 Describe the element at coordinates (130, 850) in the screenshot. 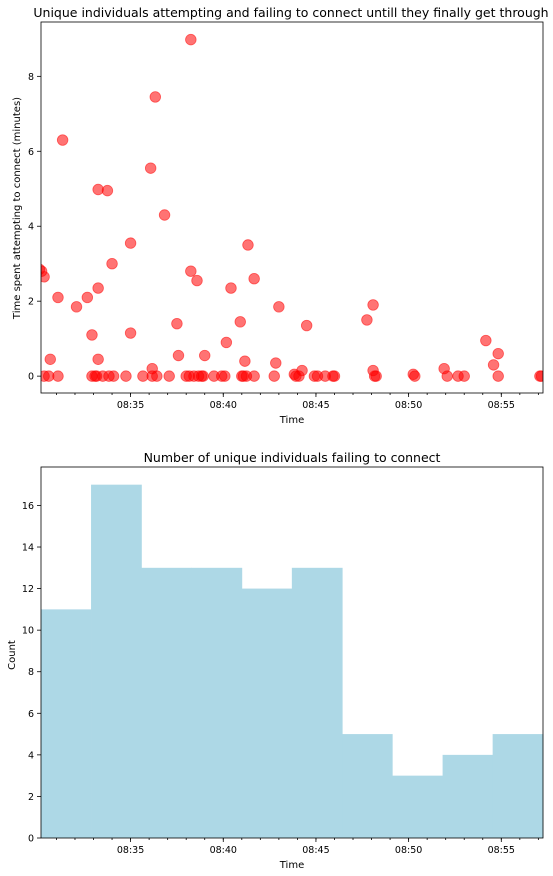

I see `histogram-x-tick-label: 08:35` at that location.